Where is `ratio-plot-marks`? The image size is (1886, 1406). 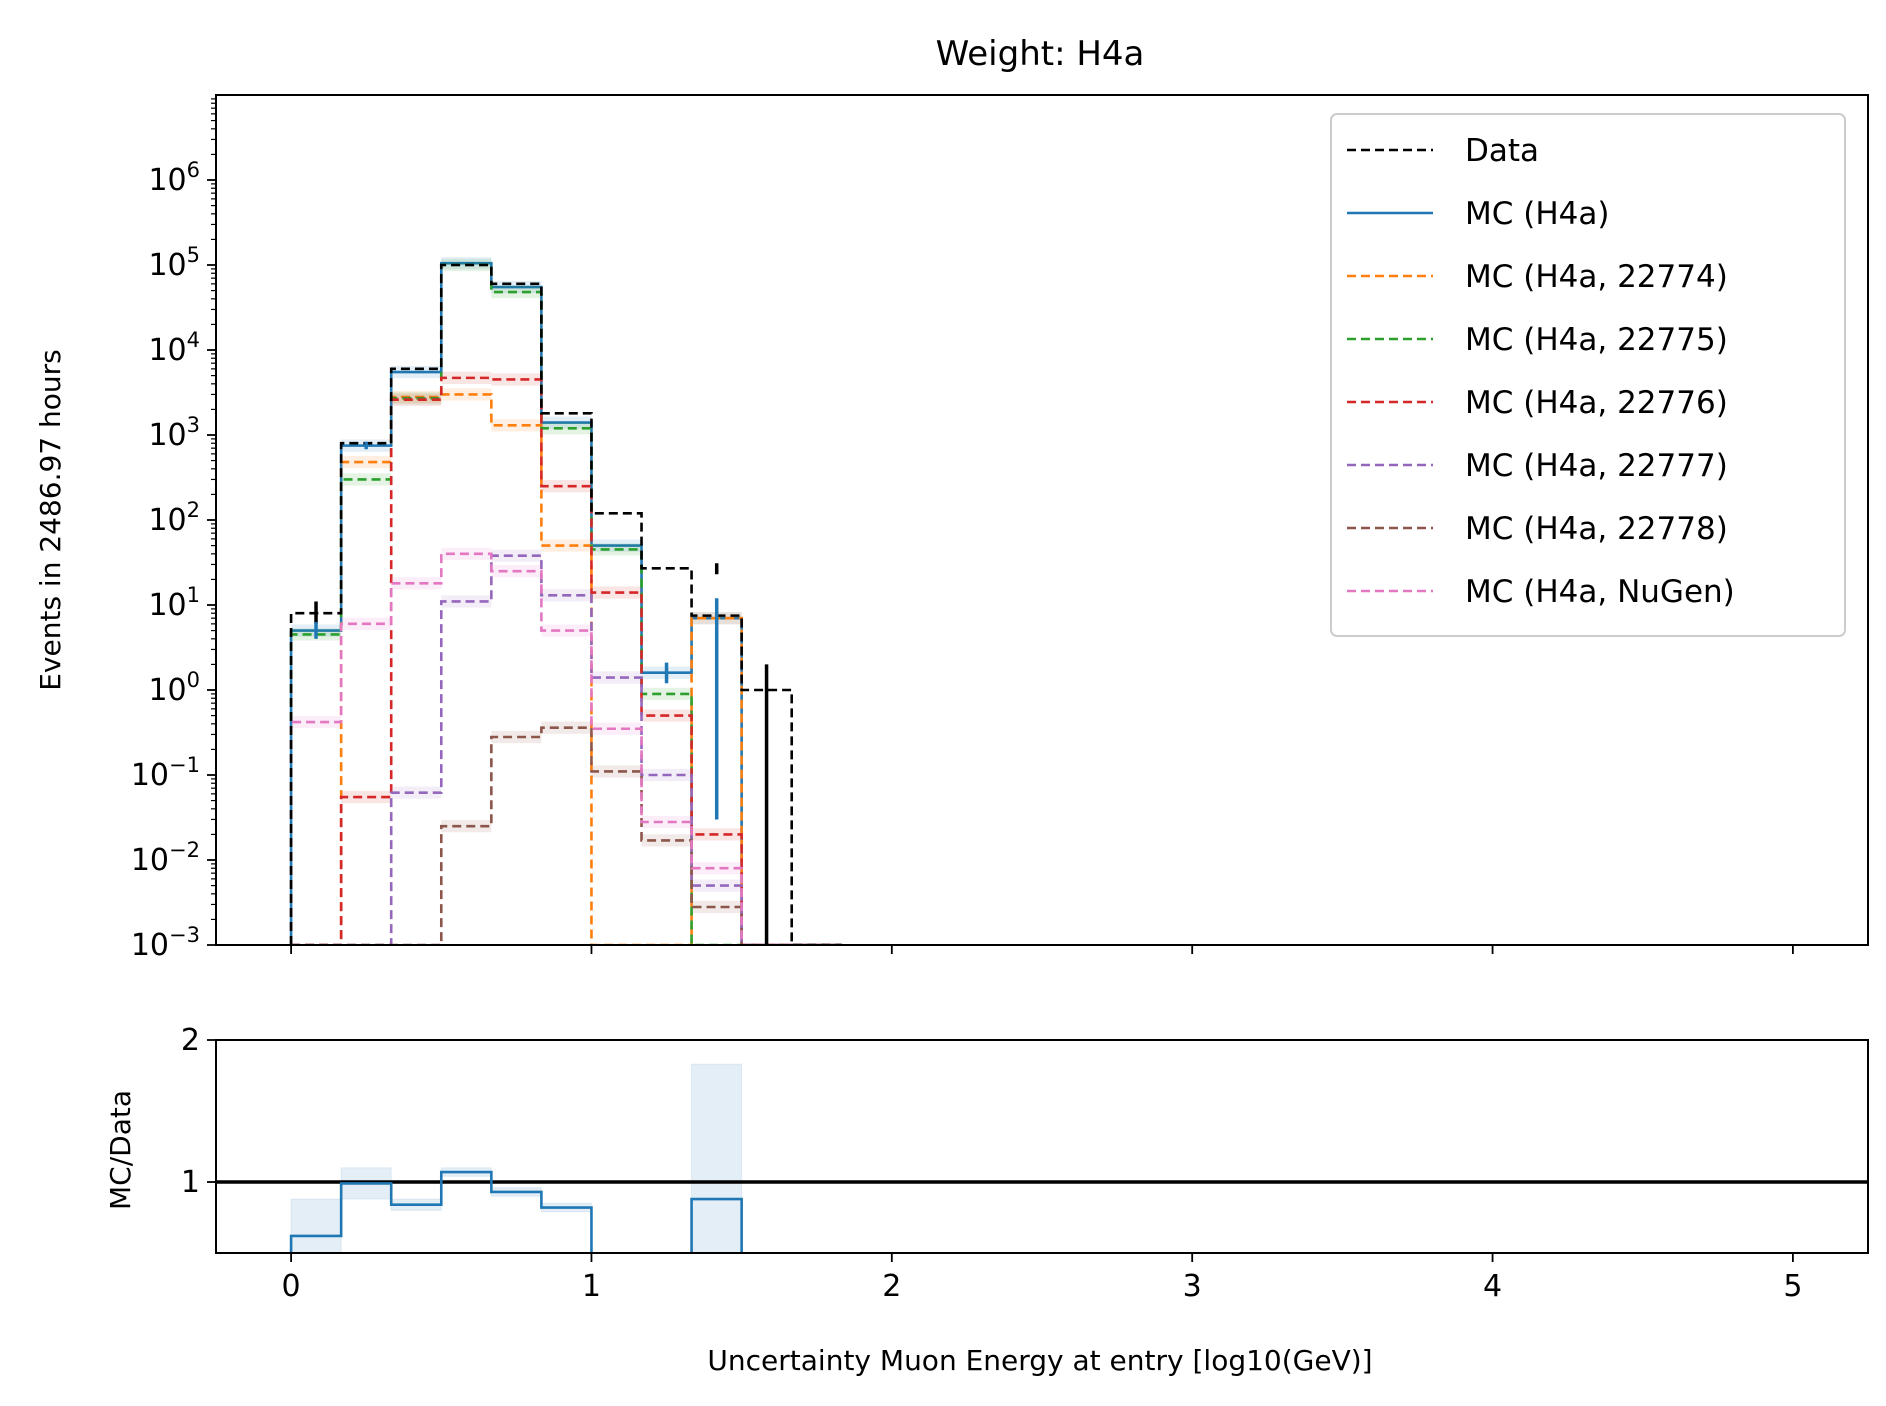
ratio-plot-marks is located at coordinates (1042, 1158).